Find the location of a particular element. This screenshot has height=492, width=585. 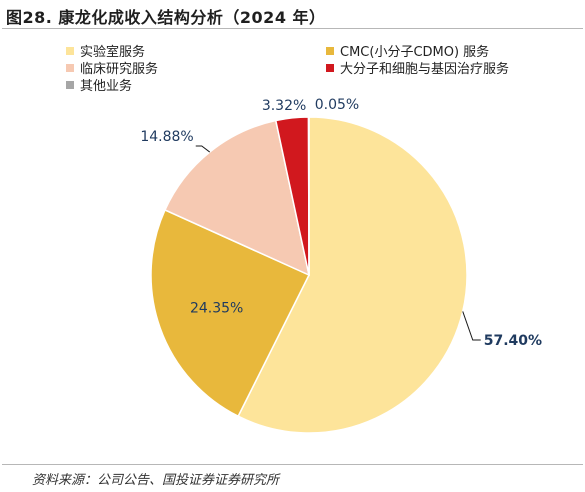

data-label-clinical-services: 14.88% is located at coordinates (166, 137).